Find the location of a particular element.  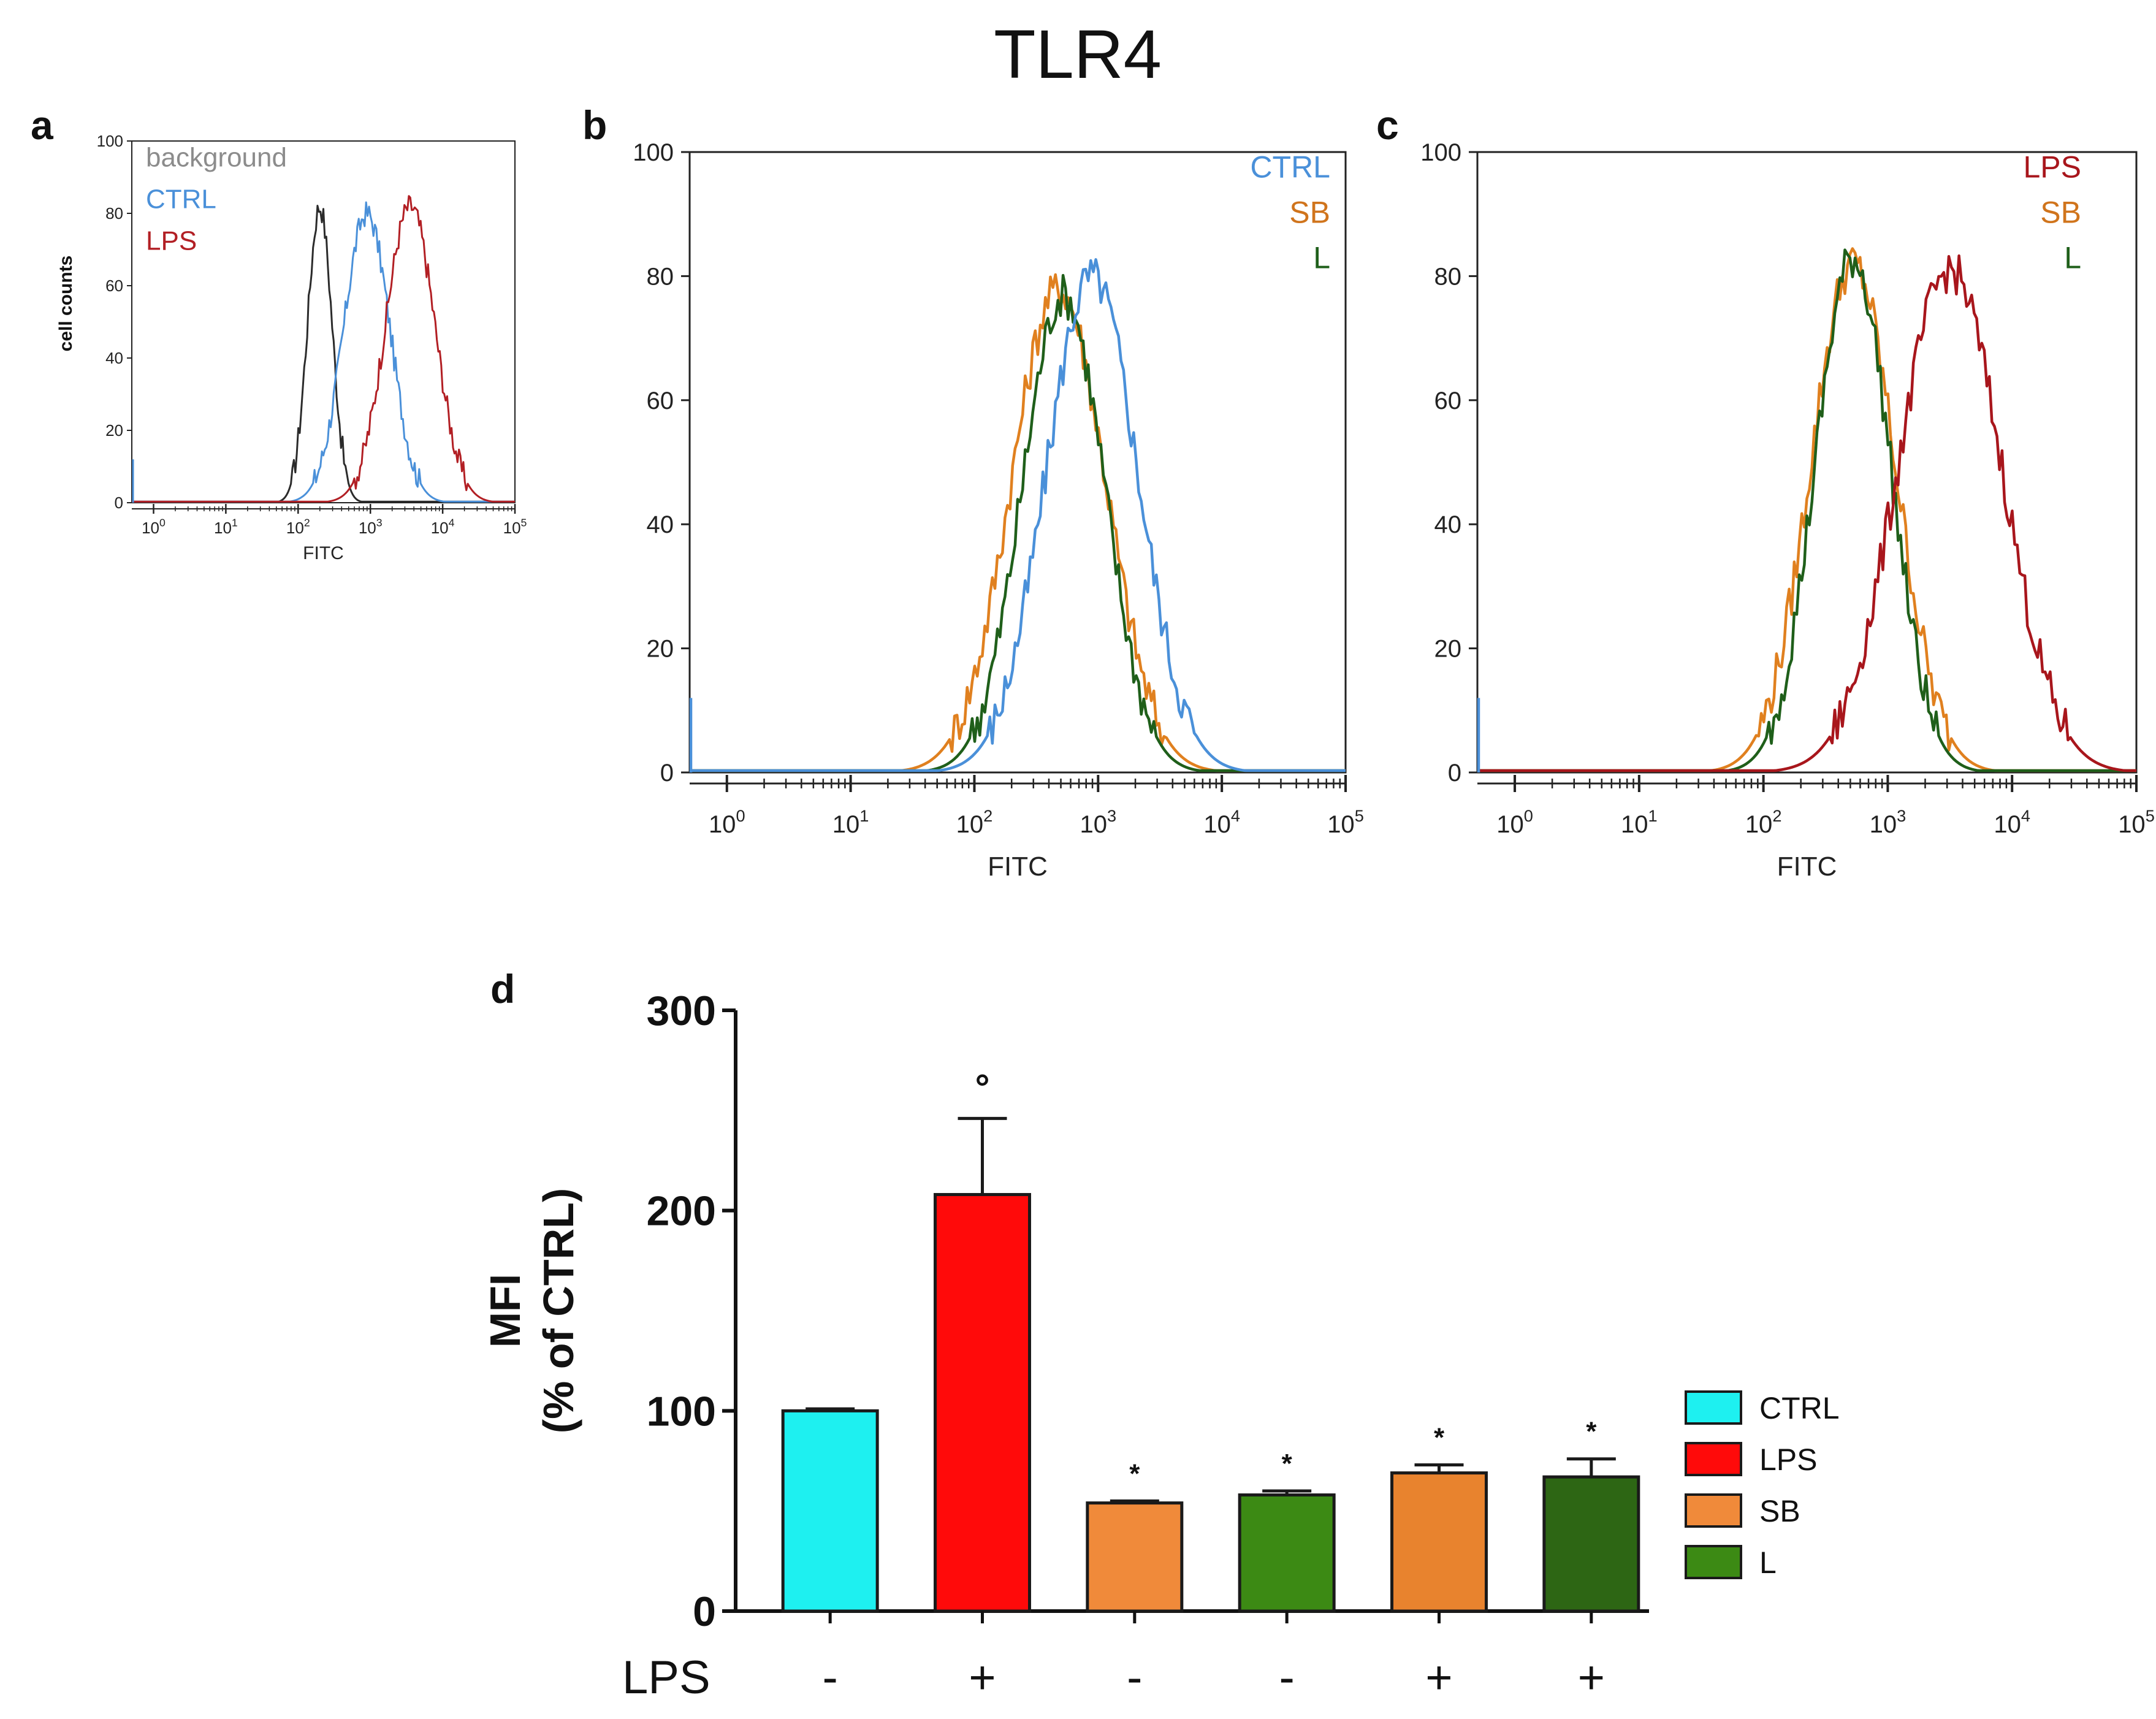

panel-label-c: c is located at coordinates (1387, 125).